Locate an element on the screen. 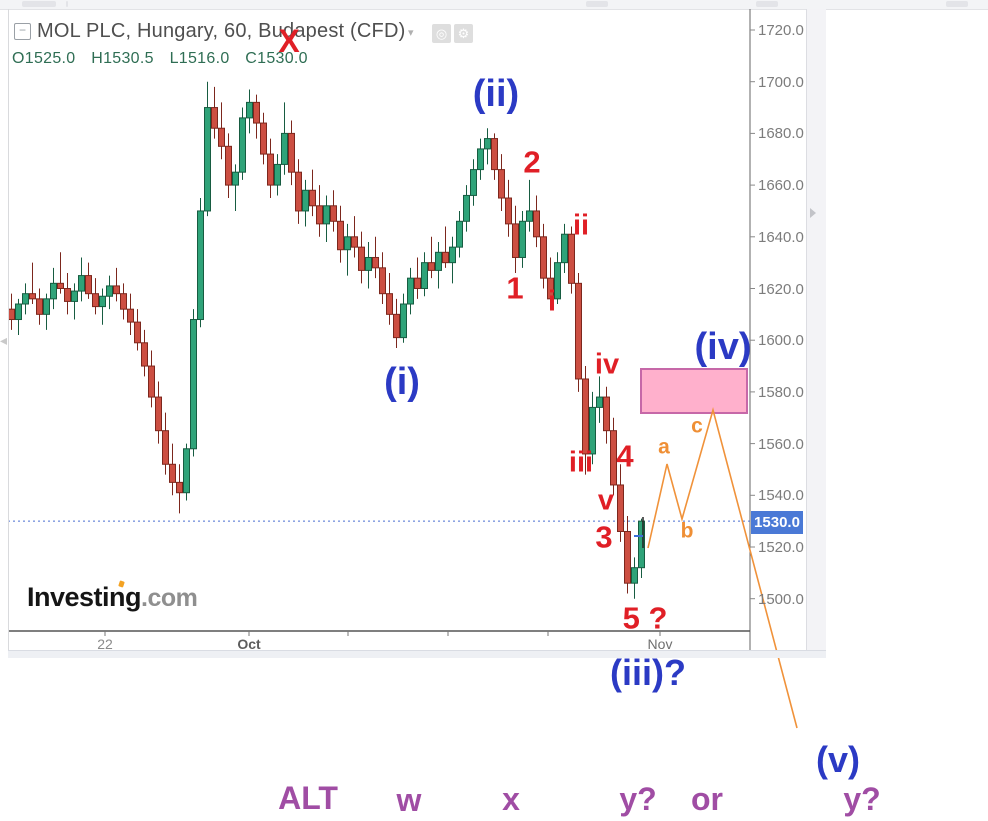  collapse-icon: − is located at coordinates (22, 31).